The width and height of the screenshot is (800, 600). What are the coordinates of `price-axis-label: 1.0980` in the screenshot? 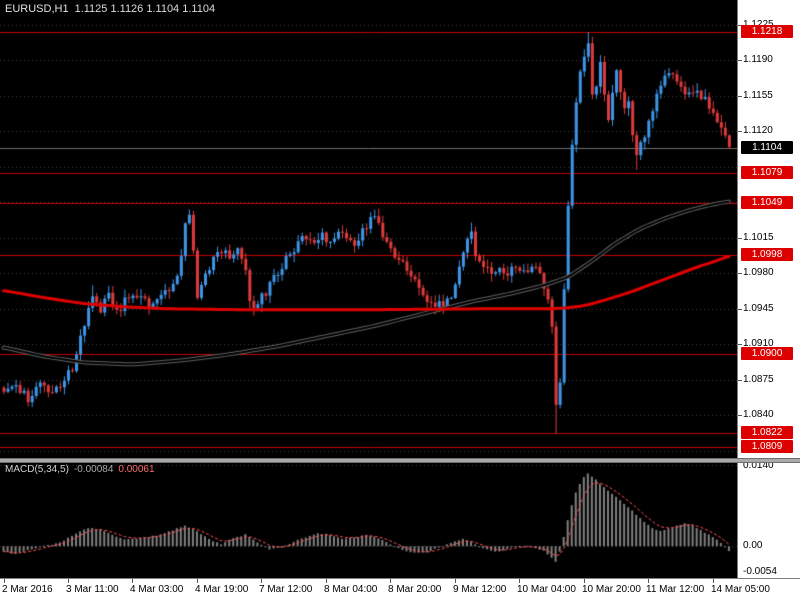 It's located at (758, 273).